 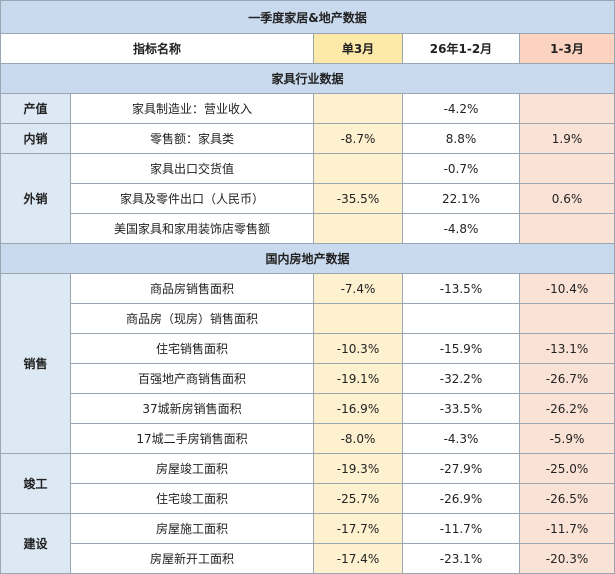 I want to click on value-jan-feb: -26.9%, so click(x=461, y=498).